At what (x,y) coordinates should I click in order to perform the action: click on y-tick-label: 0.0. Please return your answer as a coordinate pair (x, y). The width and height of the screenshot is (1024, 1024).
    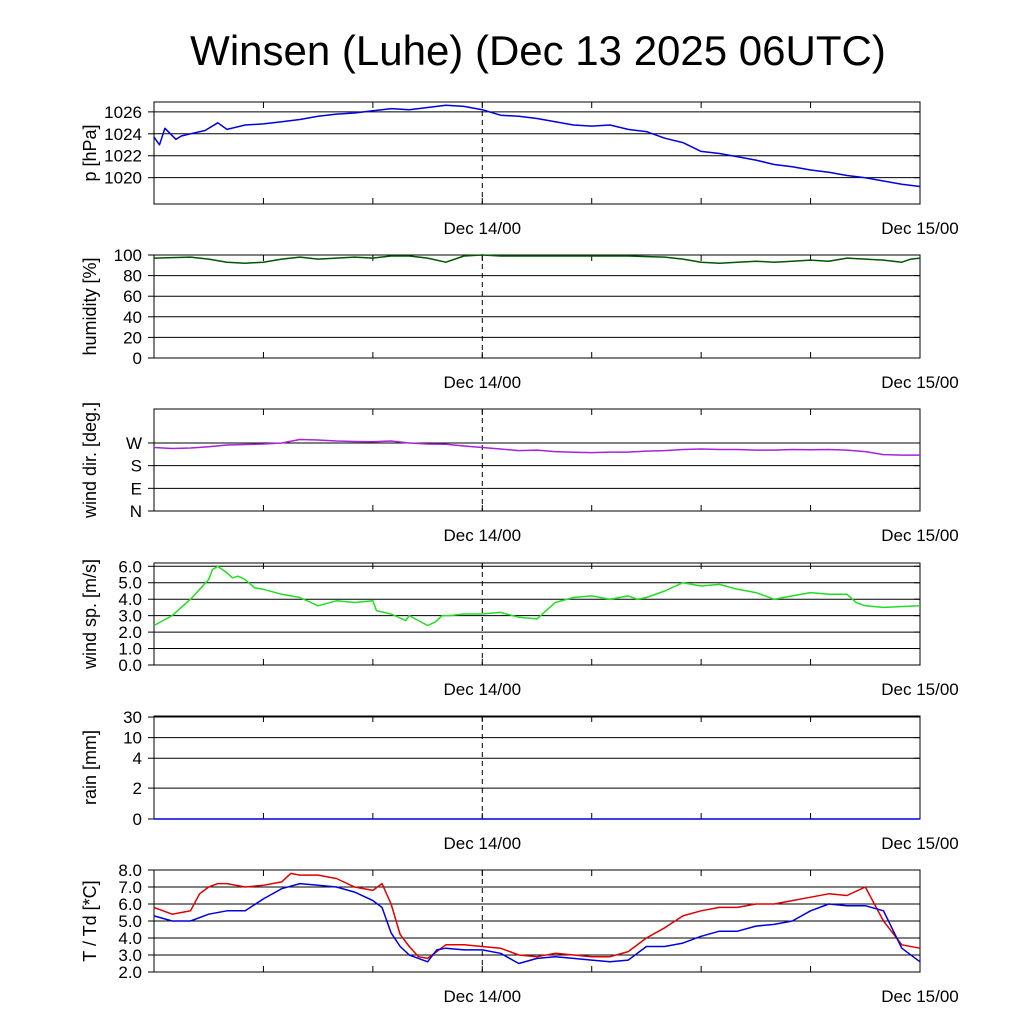
    Looking at the image, I should click on (130, 665).